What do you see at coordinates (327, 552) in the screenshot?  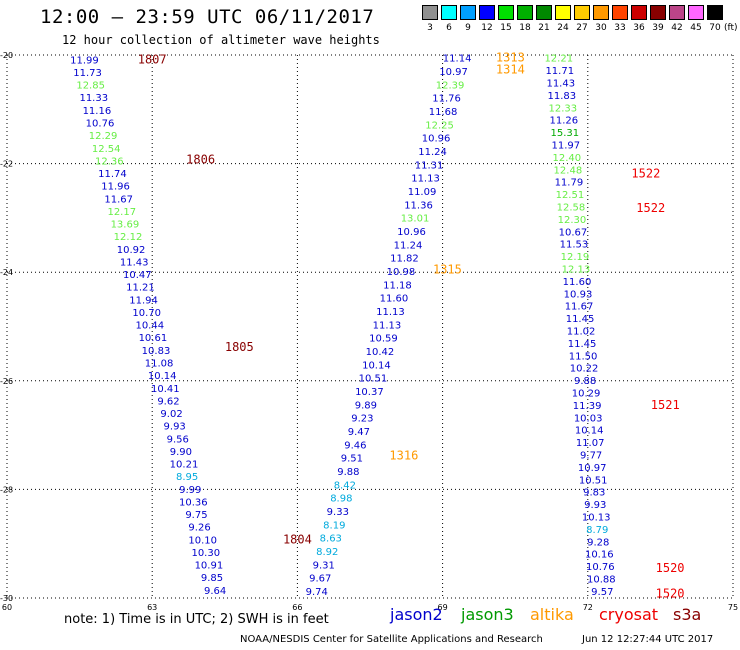 I see `wave-height-value: 8.92` at bounding box center [327, 552].